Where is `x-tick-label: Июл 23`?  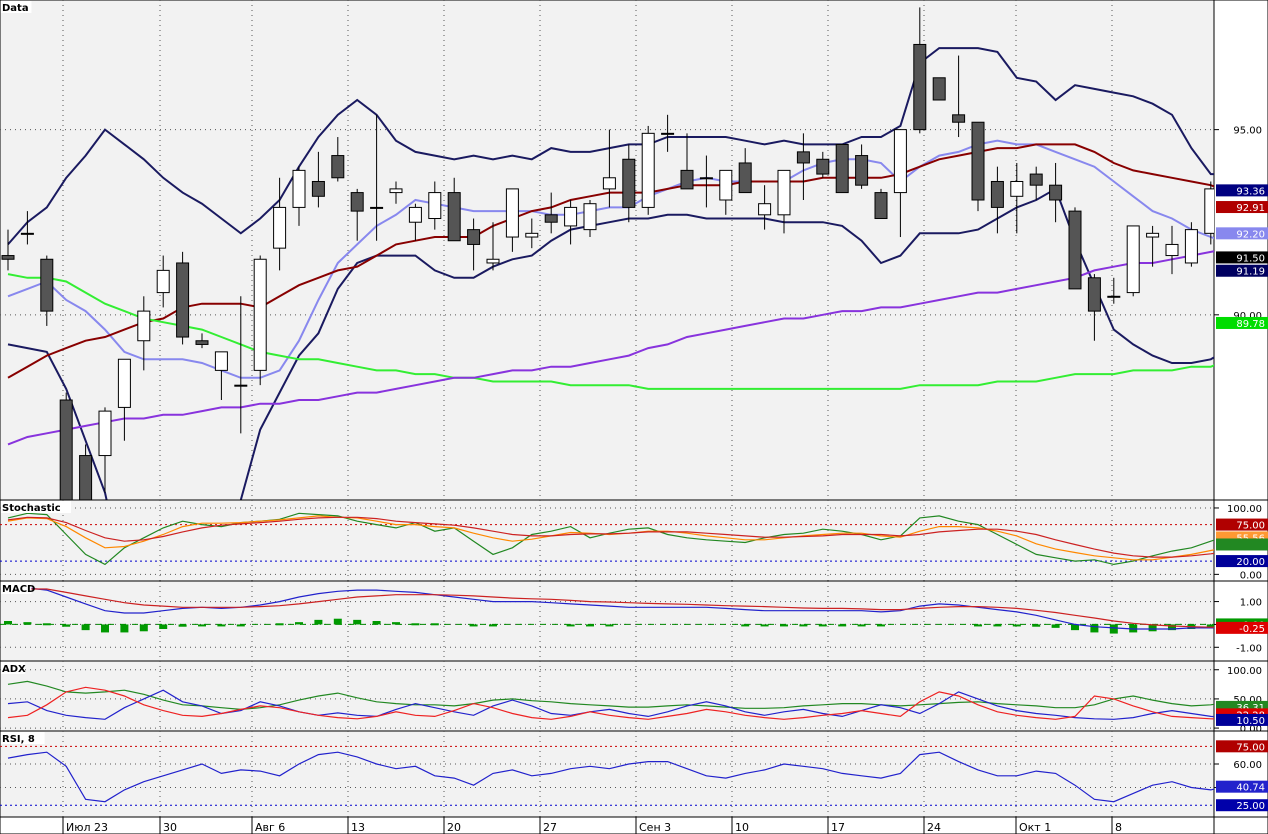
x-tick-label: Июл 23 is located at coordinates (87, 827).